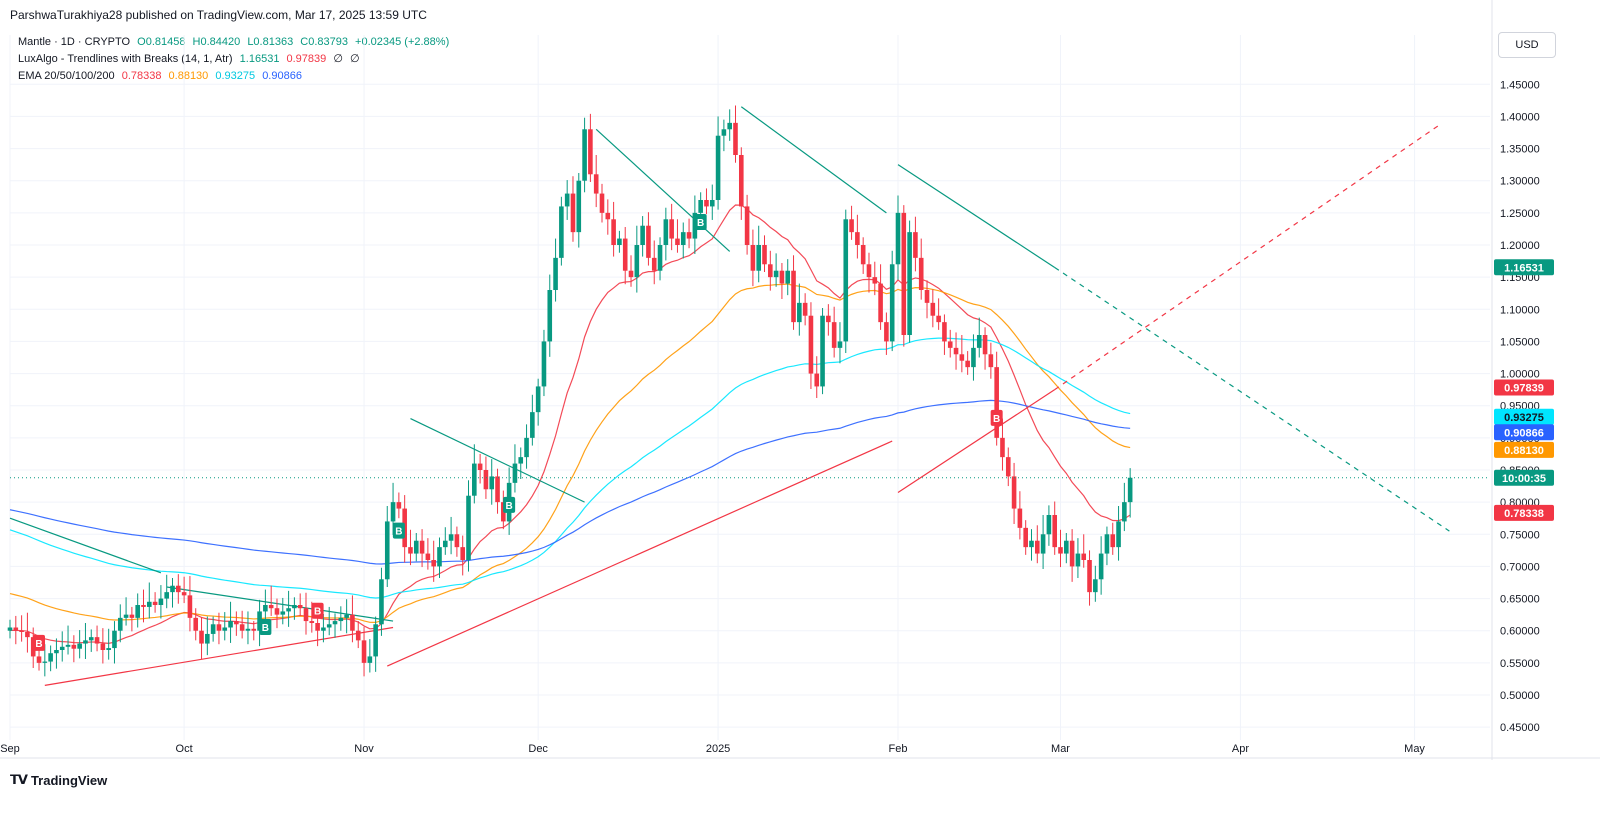  I want to click on price-badge-label: 1.16531, so click(1524, 268).